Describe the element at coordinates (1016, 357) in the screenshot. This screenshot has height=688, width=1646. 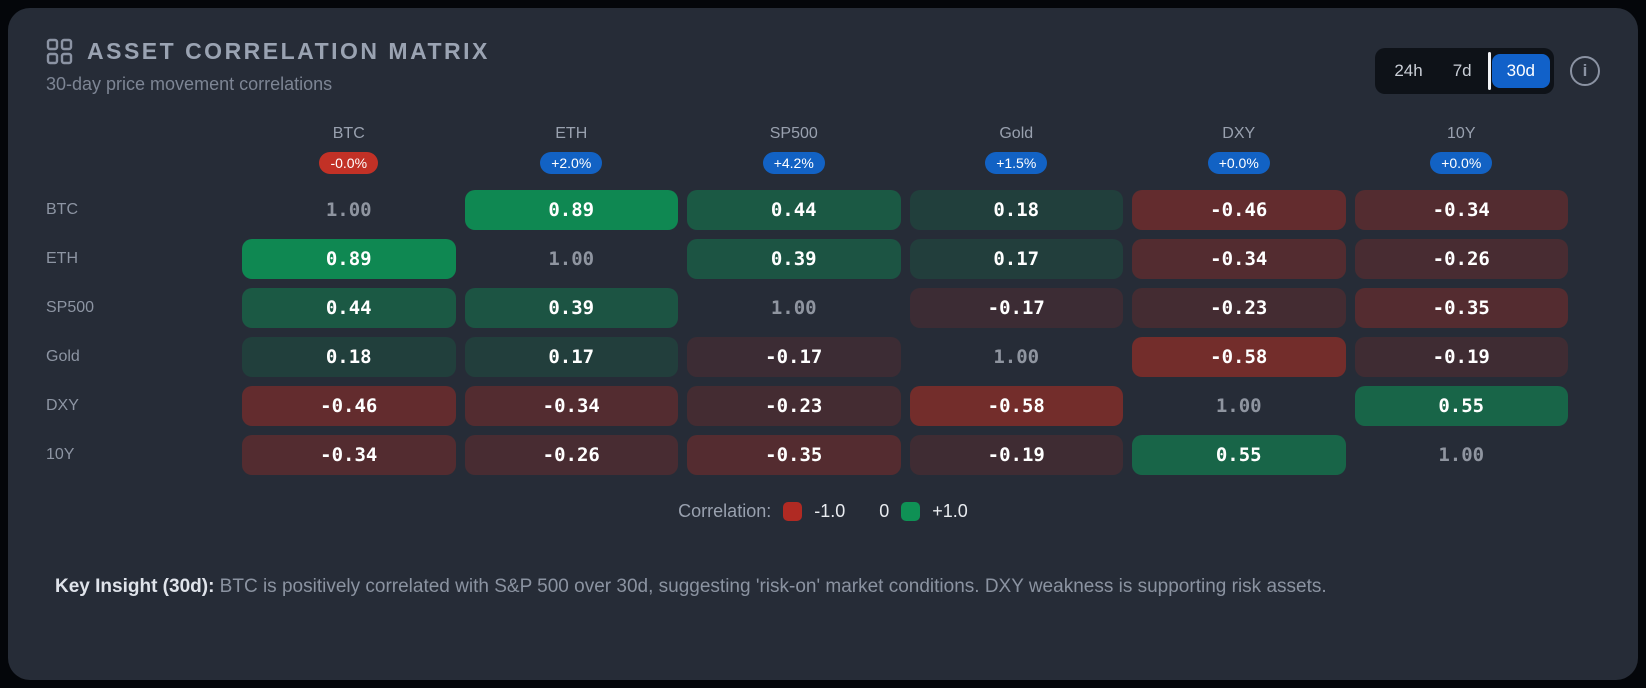
I see `cell-Gold-Gold: 1.00` at that location.